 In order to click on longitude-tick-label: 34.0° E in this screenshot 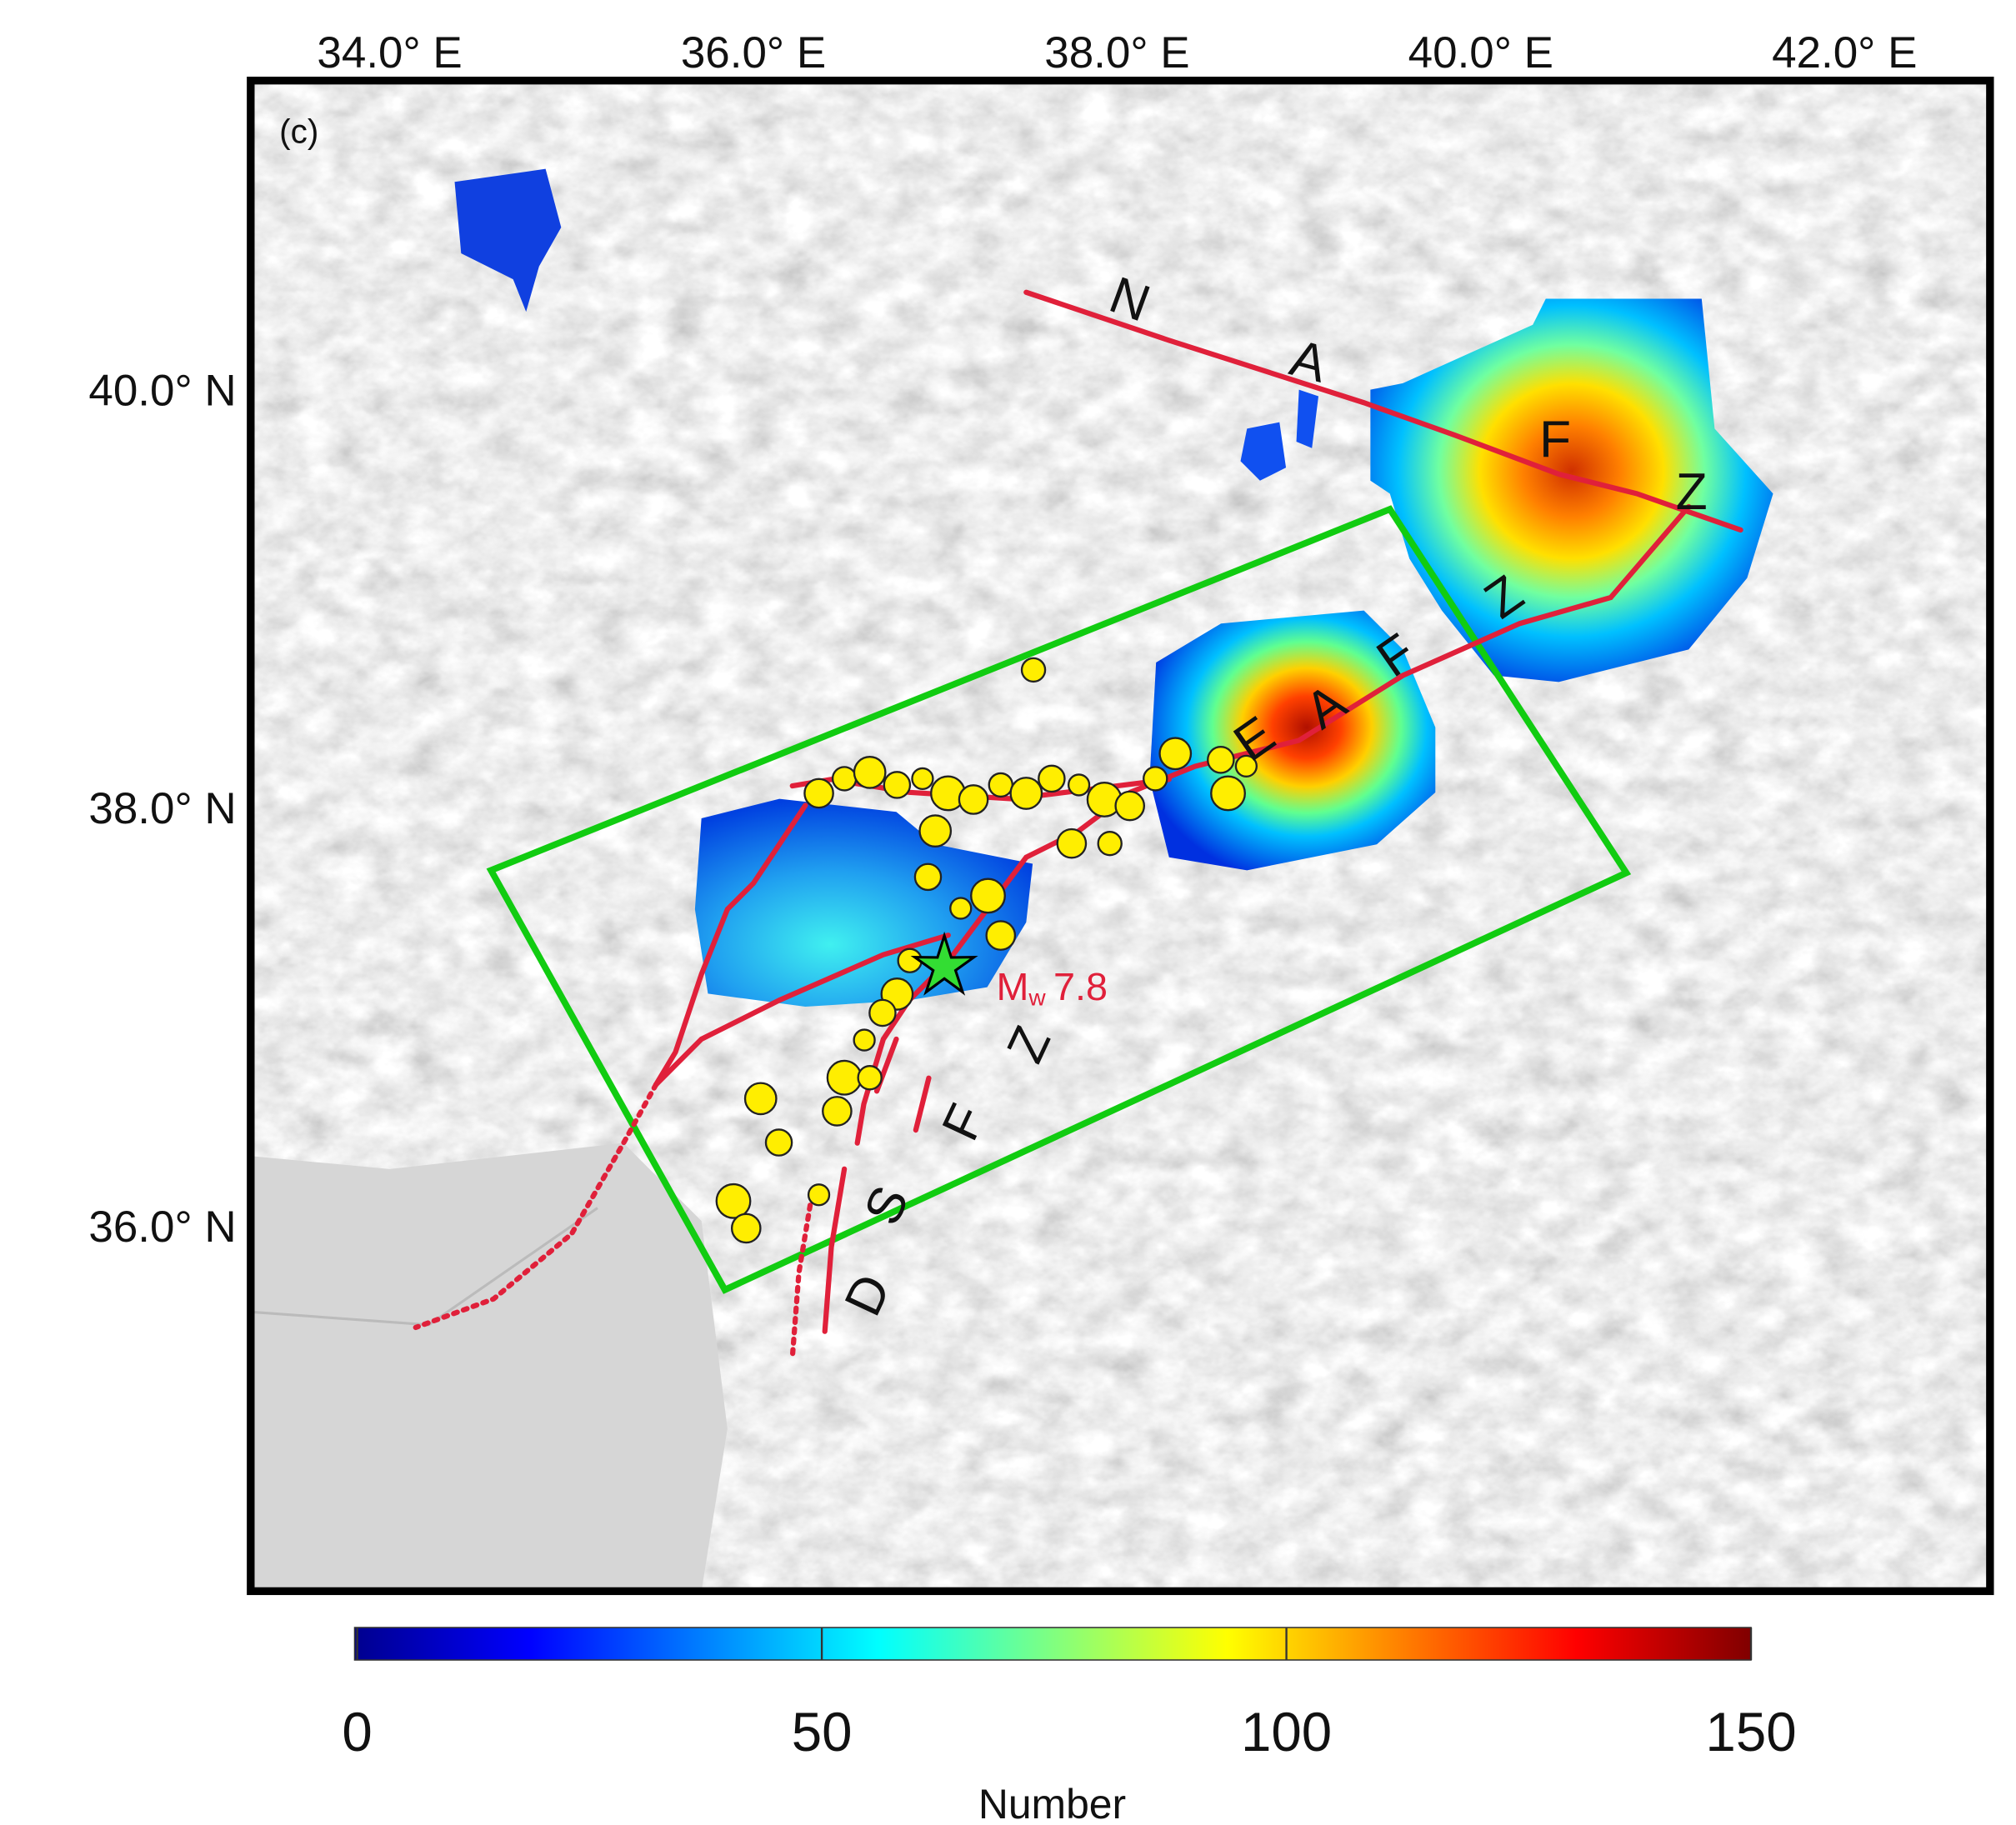, I will do `click(390, 53)`.